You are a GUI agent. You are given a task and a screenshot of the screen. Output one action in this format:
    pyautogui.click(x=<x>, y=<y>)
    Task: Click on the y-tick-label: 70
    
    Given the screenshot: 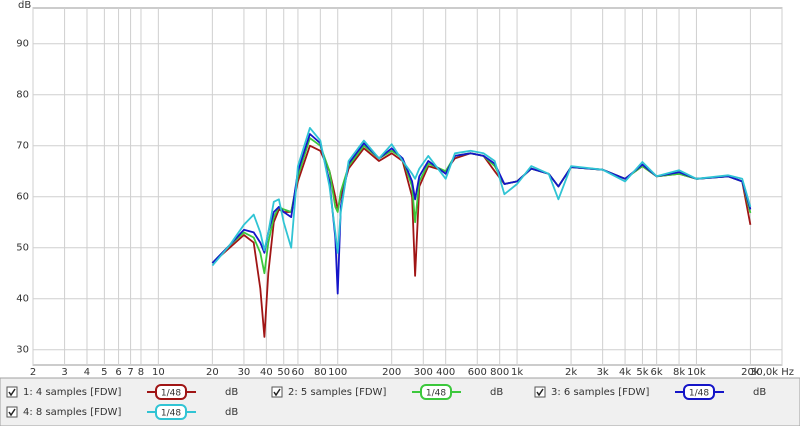 What is the action you would take?
    pyautogui.click(x=22, y=146)
    